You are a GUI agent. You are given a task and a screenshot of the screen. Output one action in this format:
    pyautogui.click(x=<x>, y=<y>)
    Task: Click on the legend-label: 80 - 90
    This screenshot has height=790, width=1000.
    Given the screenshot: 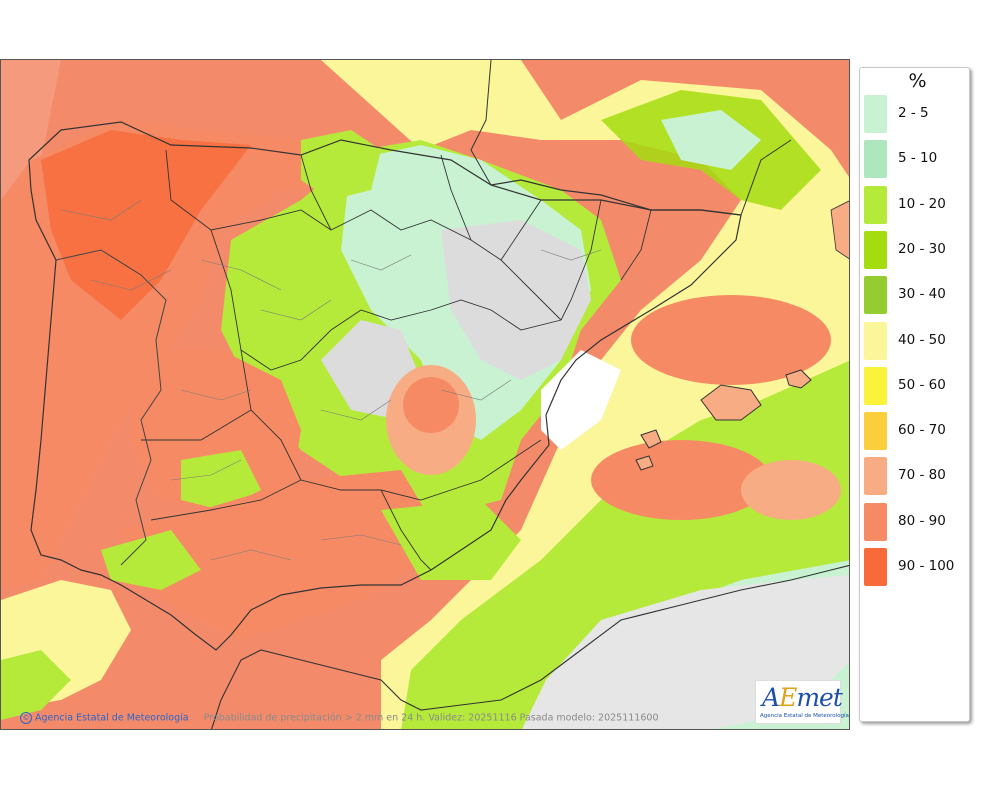 What is the action you would take?
    pyautogui.click(x=922, y=520)
    